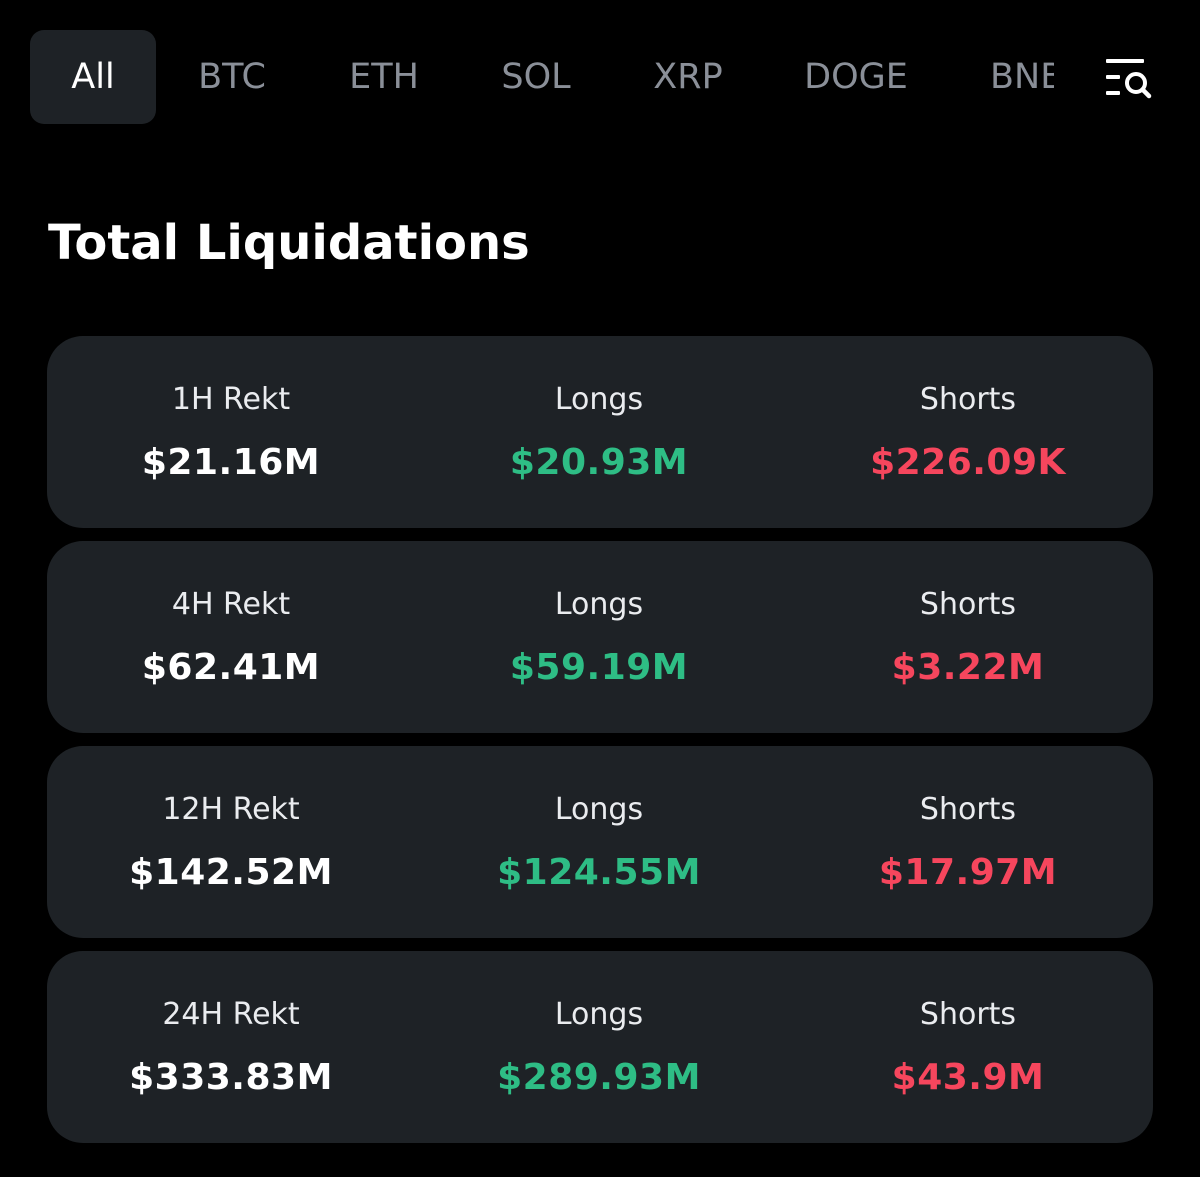 The height and width of the screenshot is (1177, 1200). I want to click on page-title: Total Liquidations, so click(289, 243).